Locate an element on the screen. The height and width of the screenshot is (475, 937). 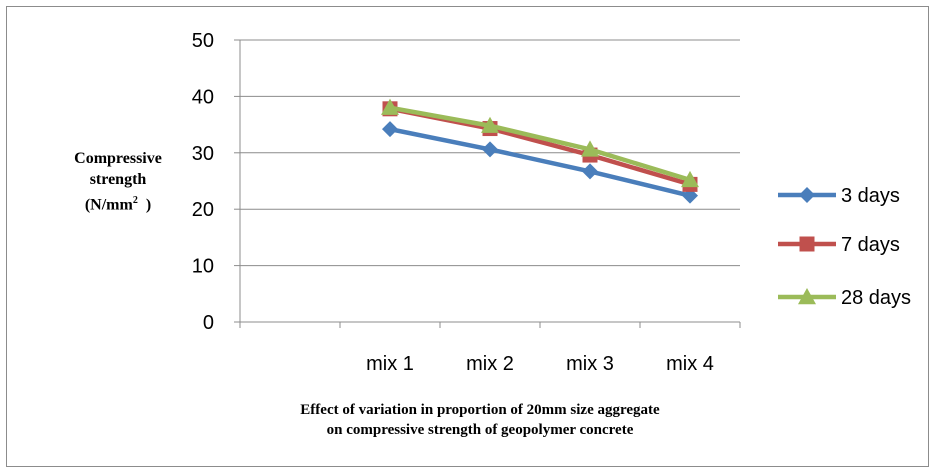
y-tick-label: 50 is located at coordinates (203, 41).